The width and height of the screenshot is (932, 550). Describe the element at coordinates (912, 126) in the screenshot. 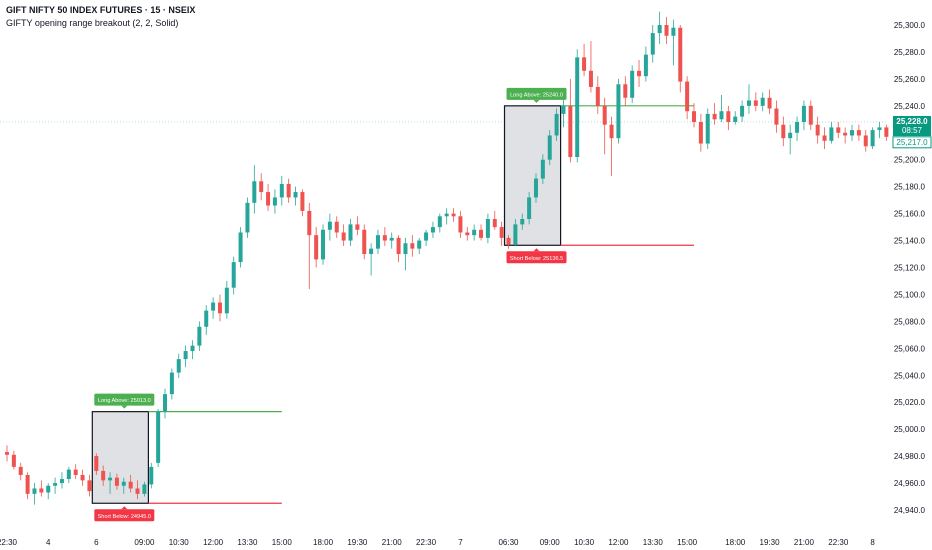

I see `last-price-badge` at that location.